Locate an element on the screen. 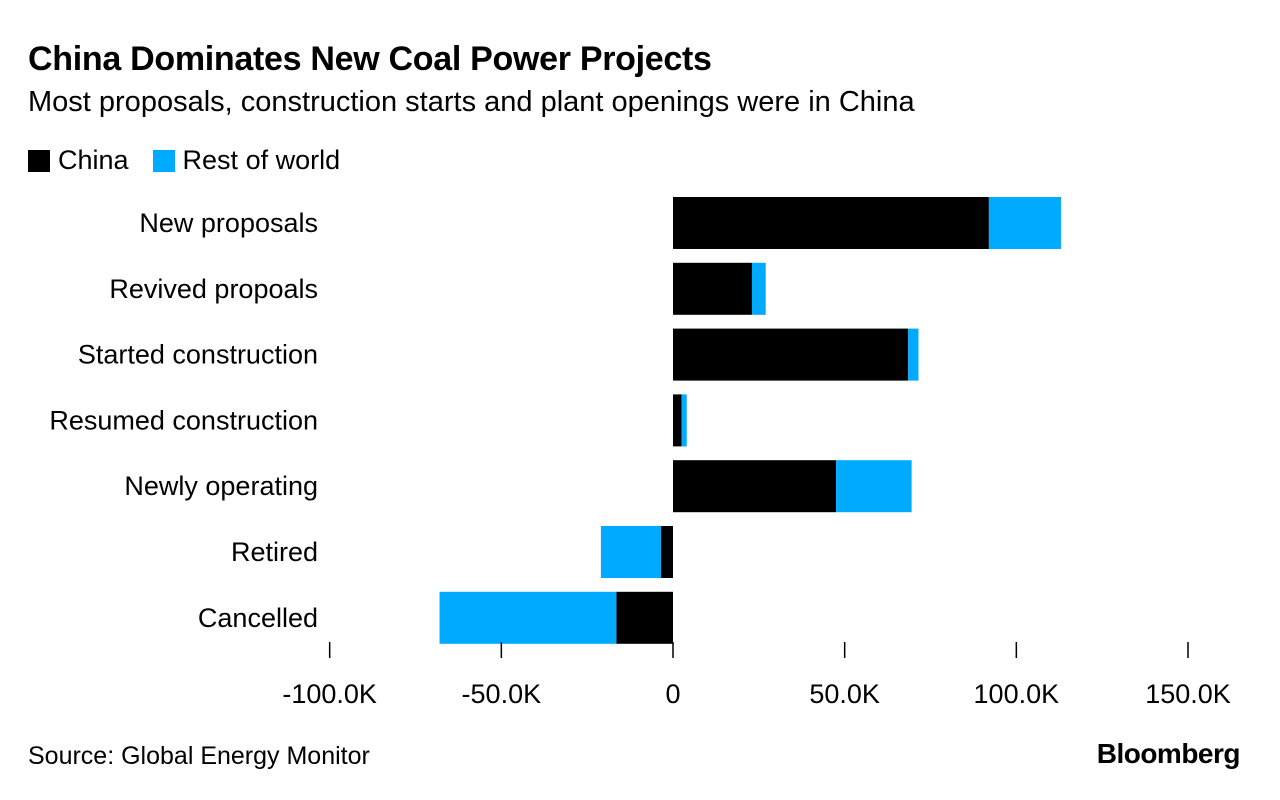 This screenshot has width=1280, height=800. bar-started-construction-rest-of-world is located at coordinates (913, 354).